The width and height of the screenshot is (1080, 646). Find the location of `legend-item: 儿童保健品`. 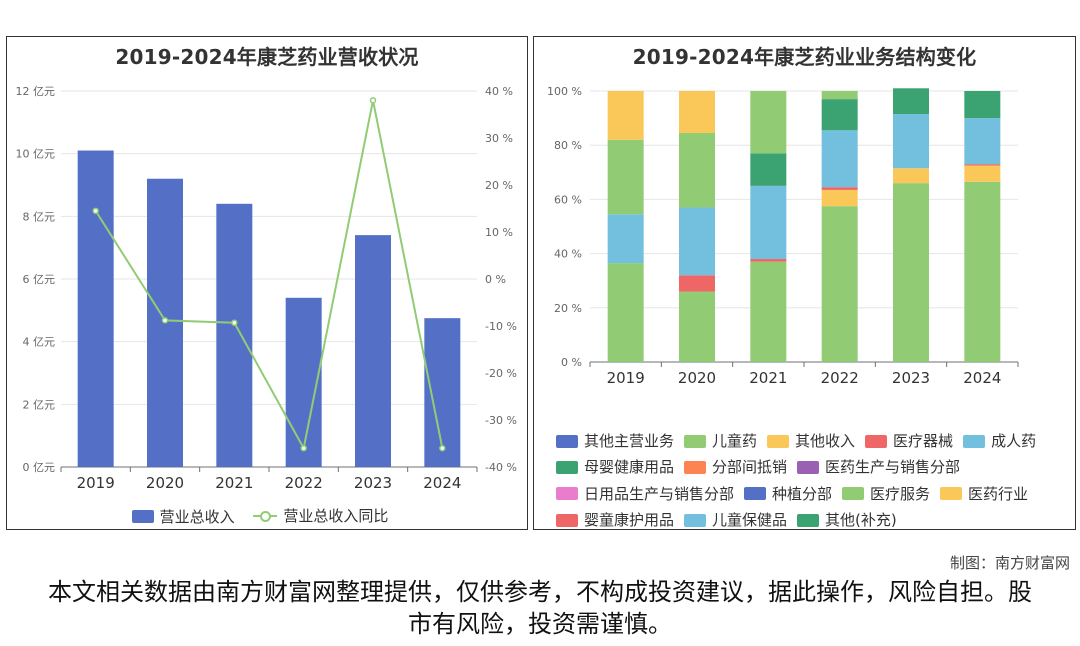

legend-item: 儿童保健品 is located at coordinates (735, 520).